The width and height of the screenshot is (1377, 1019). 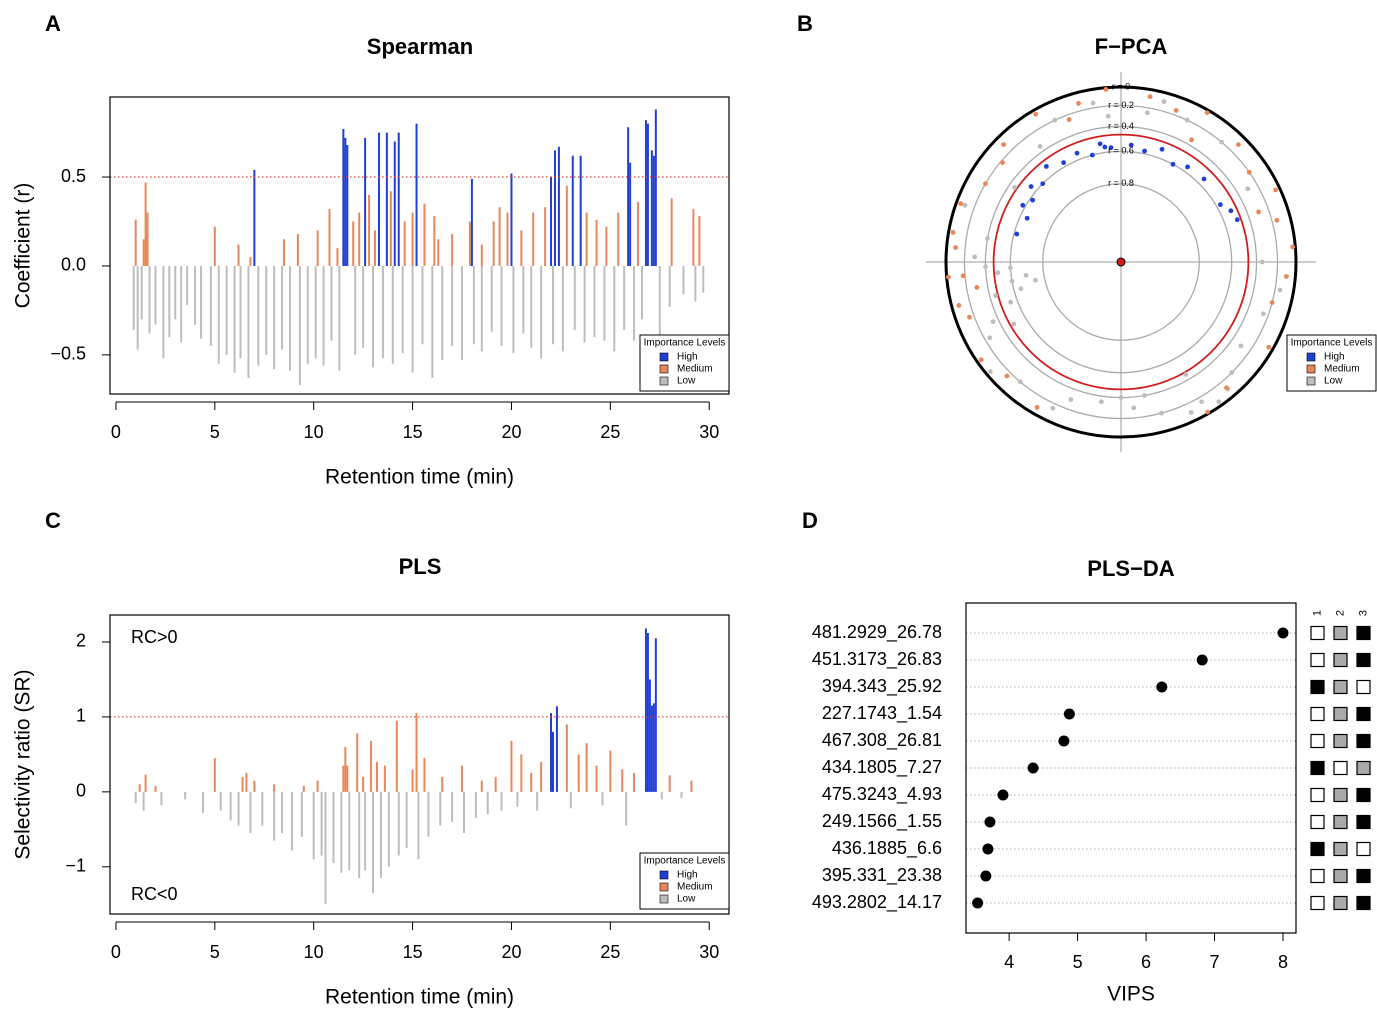 What do you see at coordinates (1363, 613) in the screenshot?
I see `heat-column-label: 3` at bounding box center [1363, 613].